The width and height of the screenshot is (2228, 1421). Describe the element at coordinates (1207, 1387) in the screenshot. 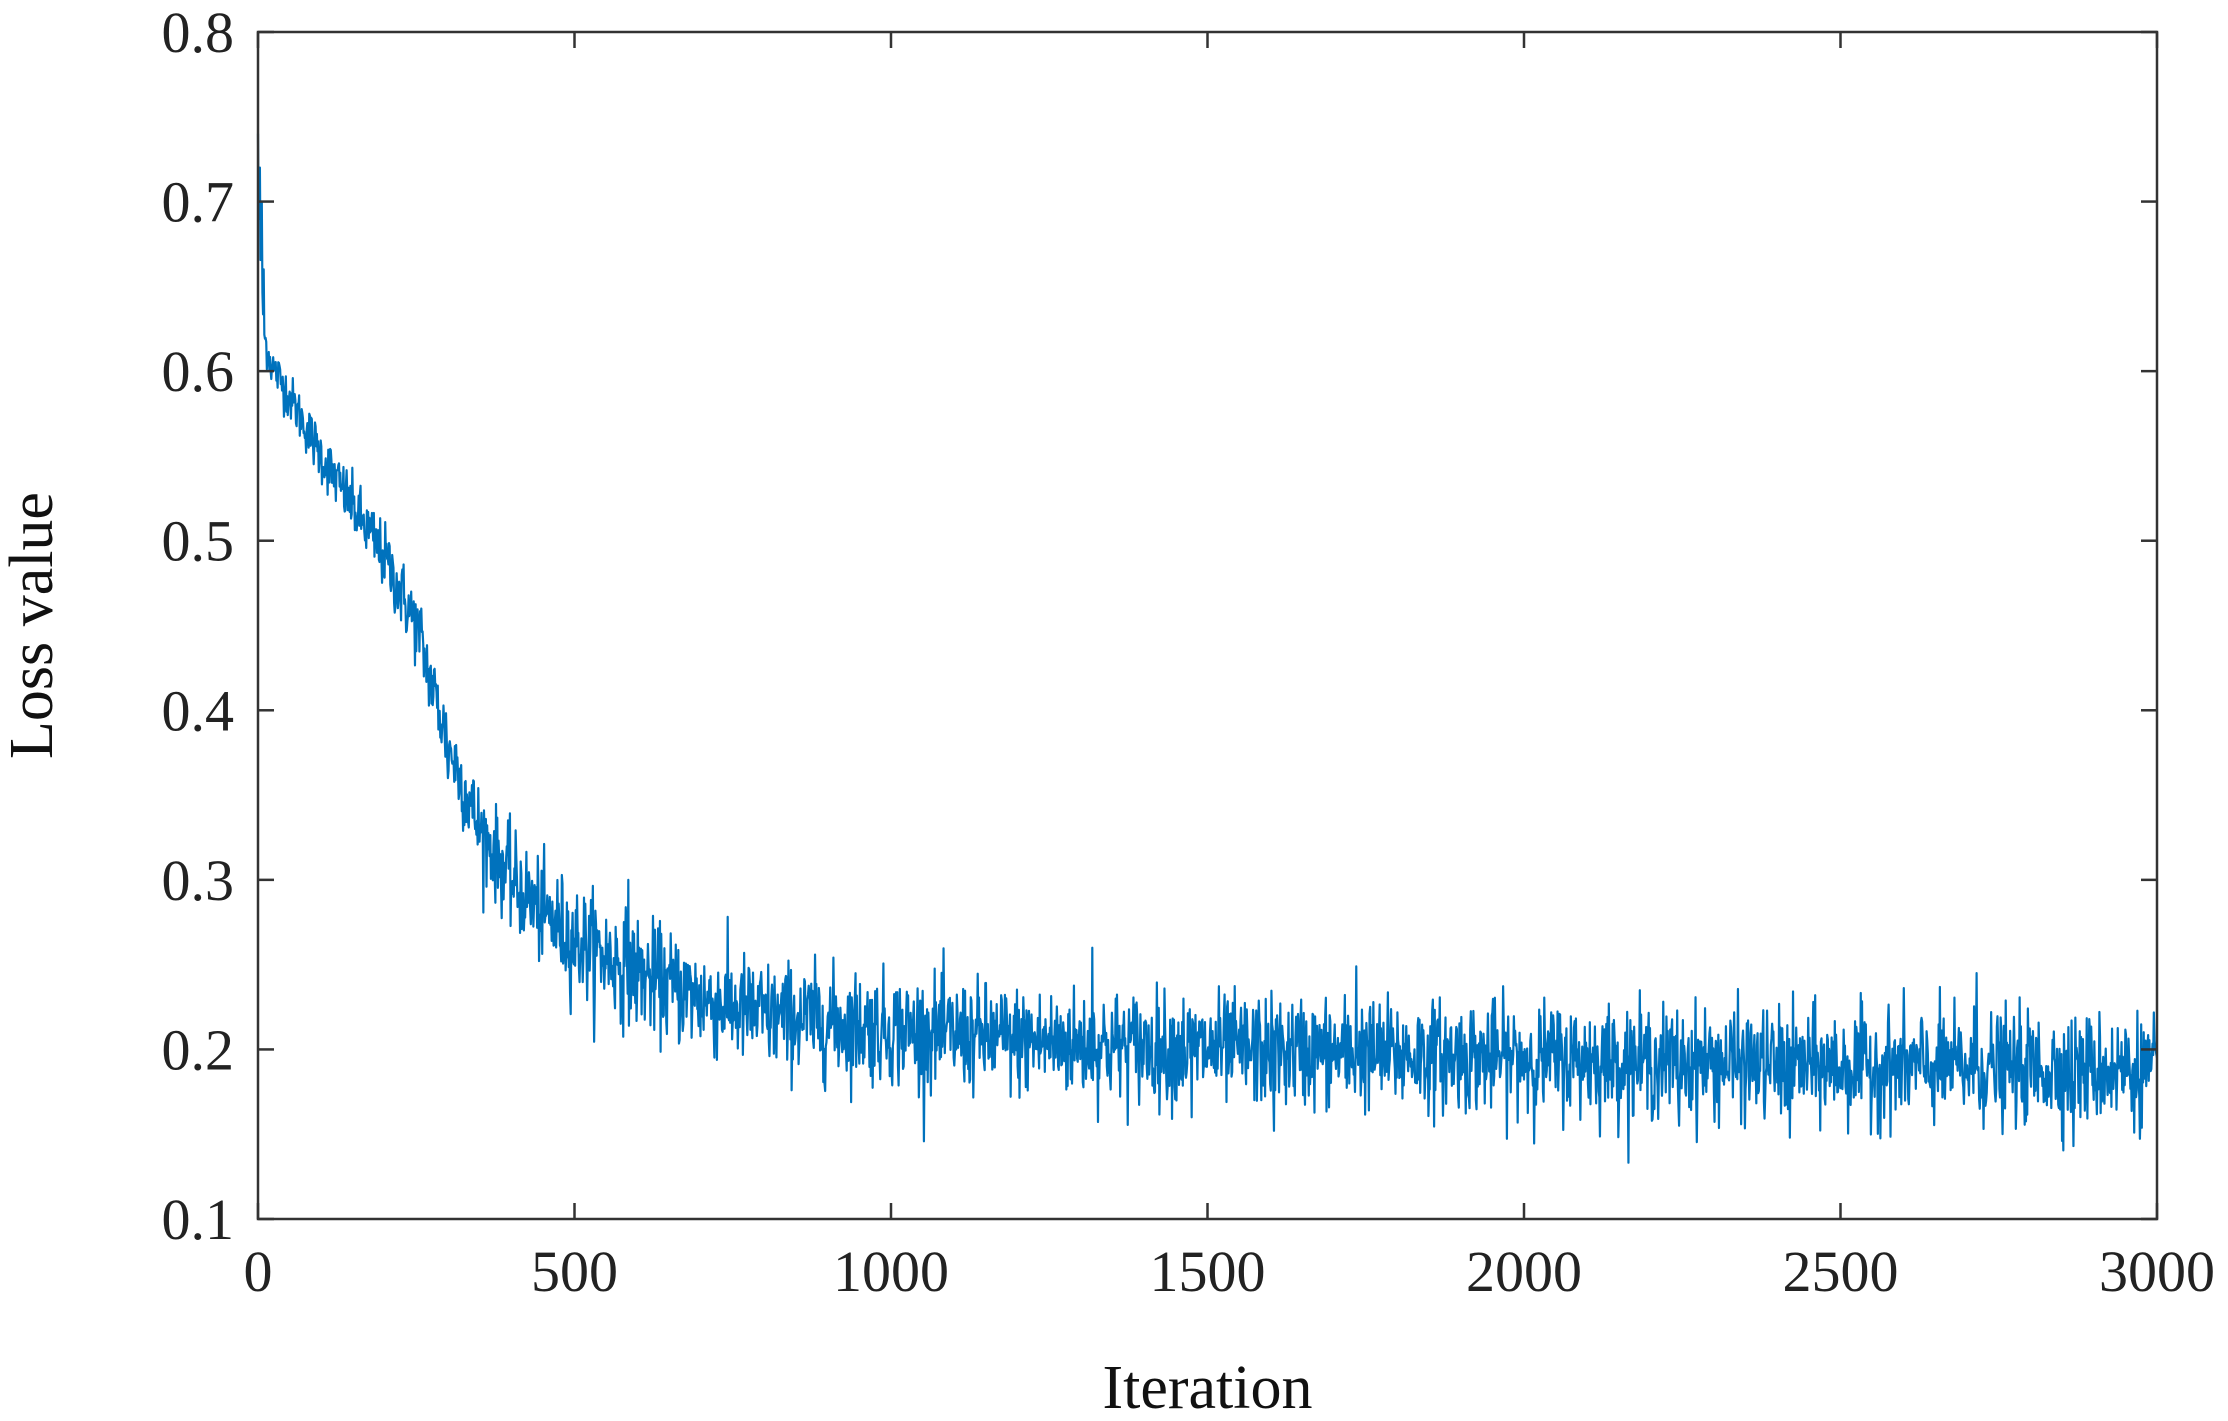

I see `x-axis-title: Iteration` at that location.